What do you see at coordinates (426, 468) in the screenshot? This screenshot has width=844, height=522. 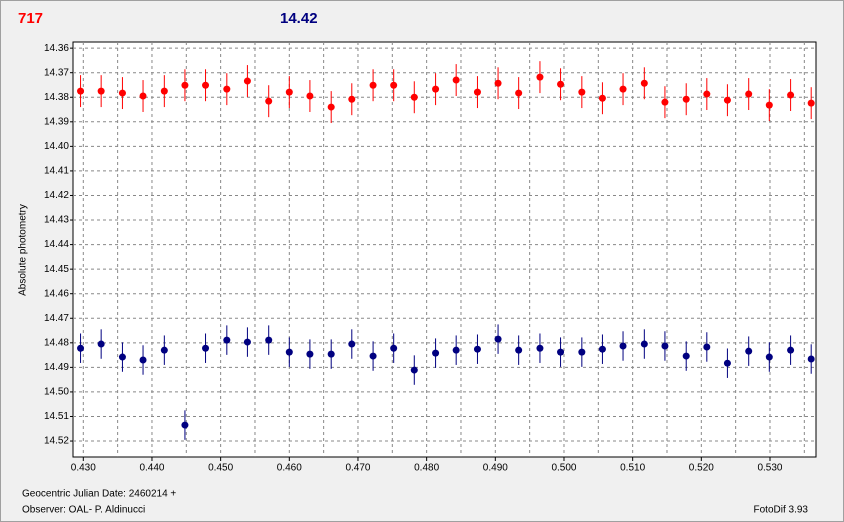 I see `x-tick-label: 0.480` at bounding box center [426, 468].